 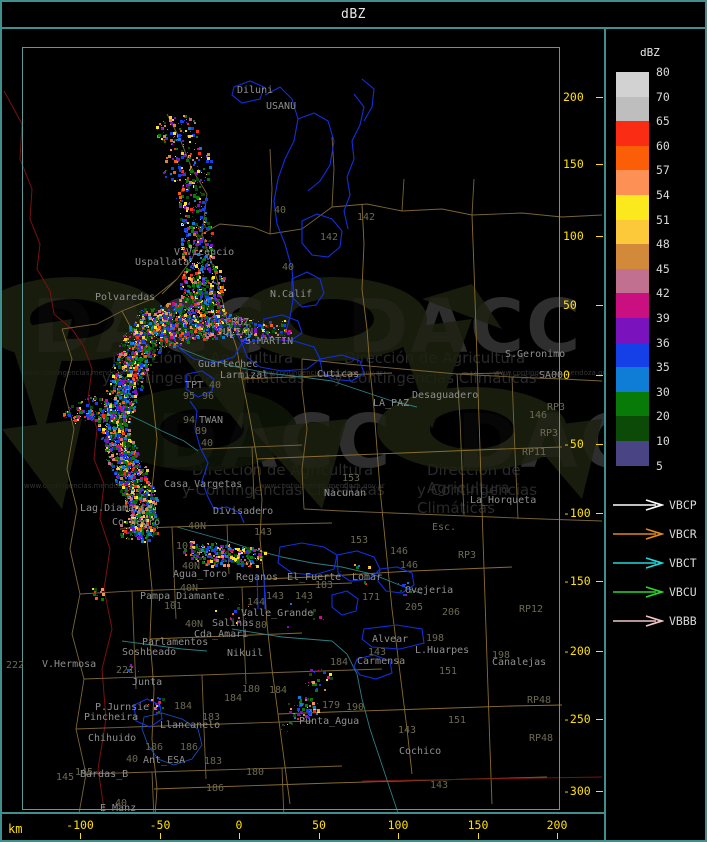 I want to click on route-number-label: 179, so click(x=331, y=705).